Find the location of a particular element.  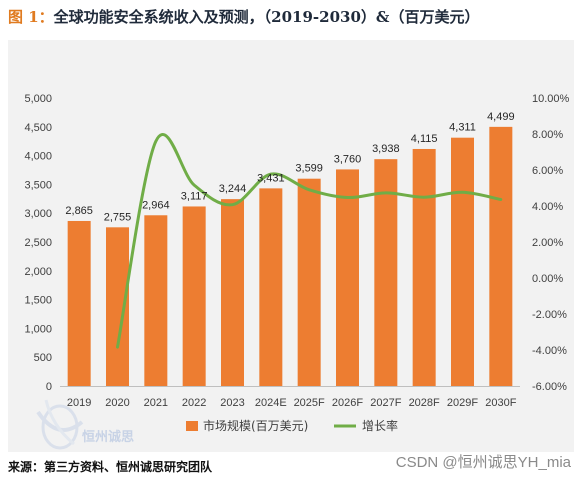

x-tick-label: 2025F is located at coordinates (309, 403).